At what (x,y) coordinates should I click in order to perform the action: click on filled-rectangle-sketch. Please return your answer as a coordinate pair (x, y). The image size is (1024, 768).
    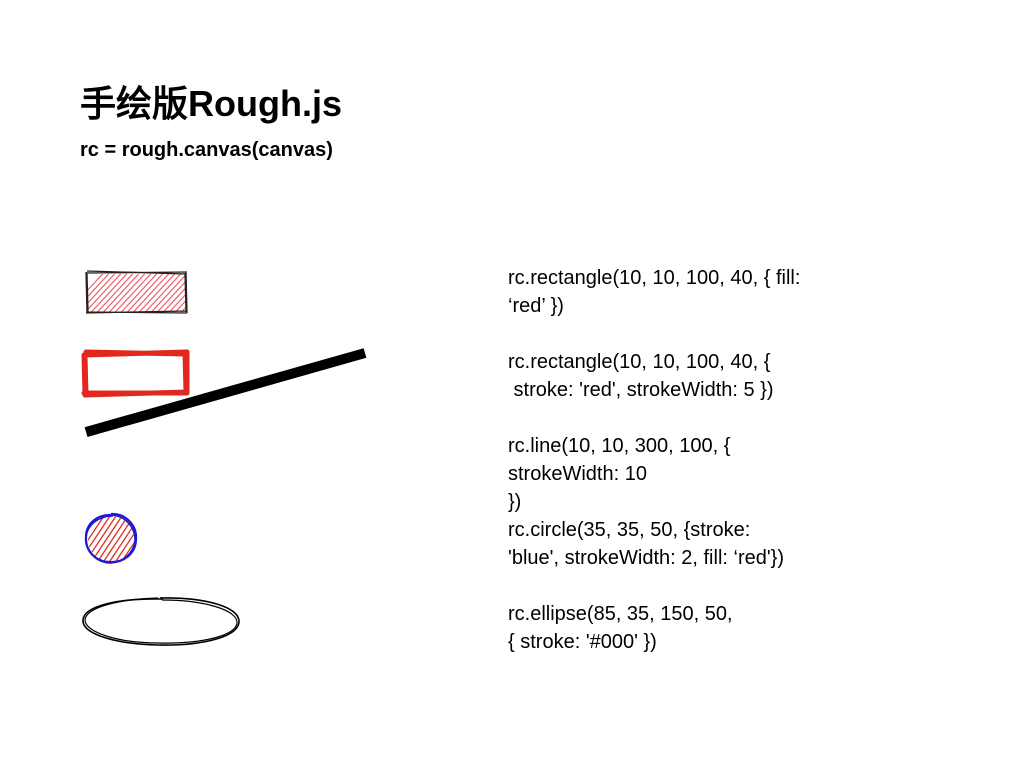
    Looking at the image, I should click on (136, 292).